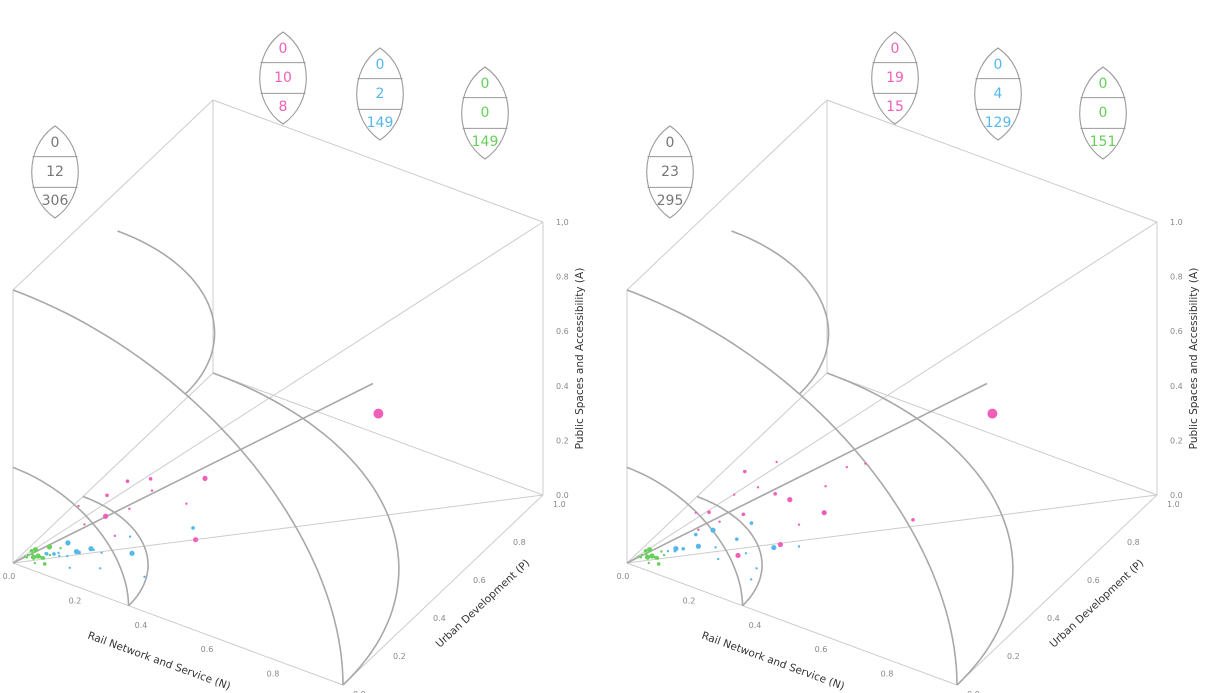  Describe the element at coordinates (998, 123) in the screenshot. I see `badge-value: 129` at that location.